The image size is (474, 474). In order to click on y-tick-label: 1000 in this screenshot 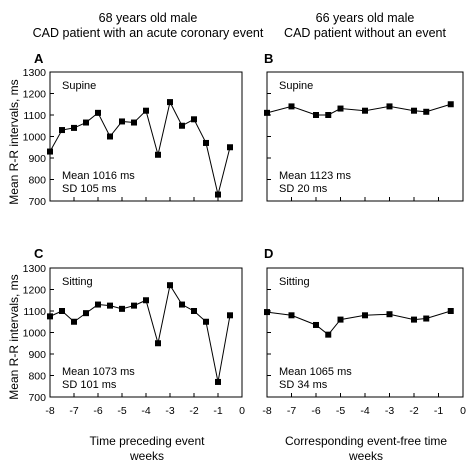, I will do `click(35, 138)`.